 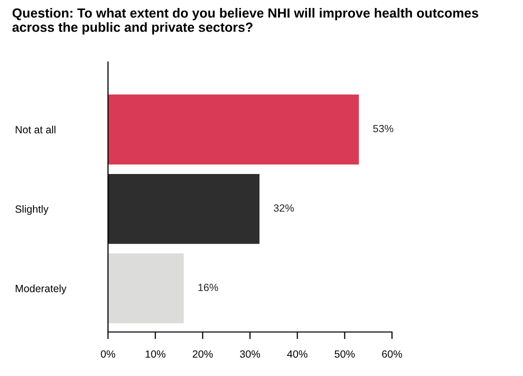 I want to click on y-tick-label: Moderately, so click(x=41, y=289).